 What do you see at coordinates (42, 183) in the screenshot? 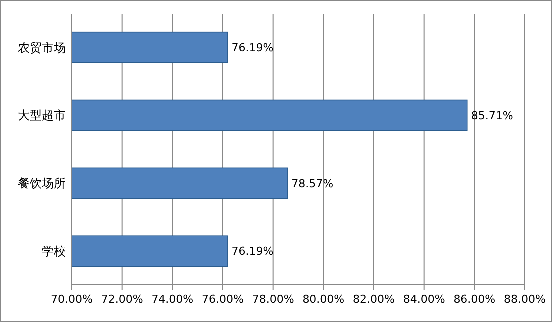
I see `y-tick-label: 餐饮场所` at bounding box center [42, 183].